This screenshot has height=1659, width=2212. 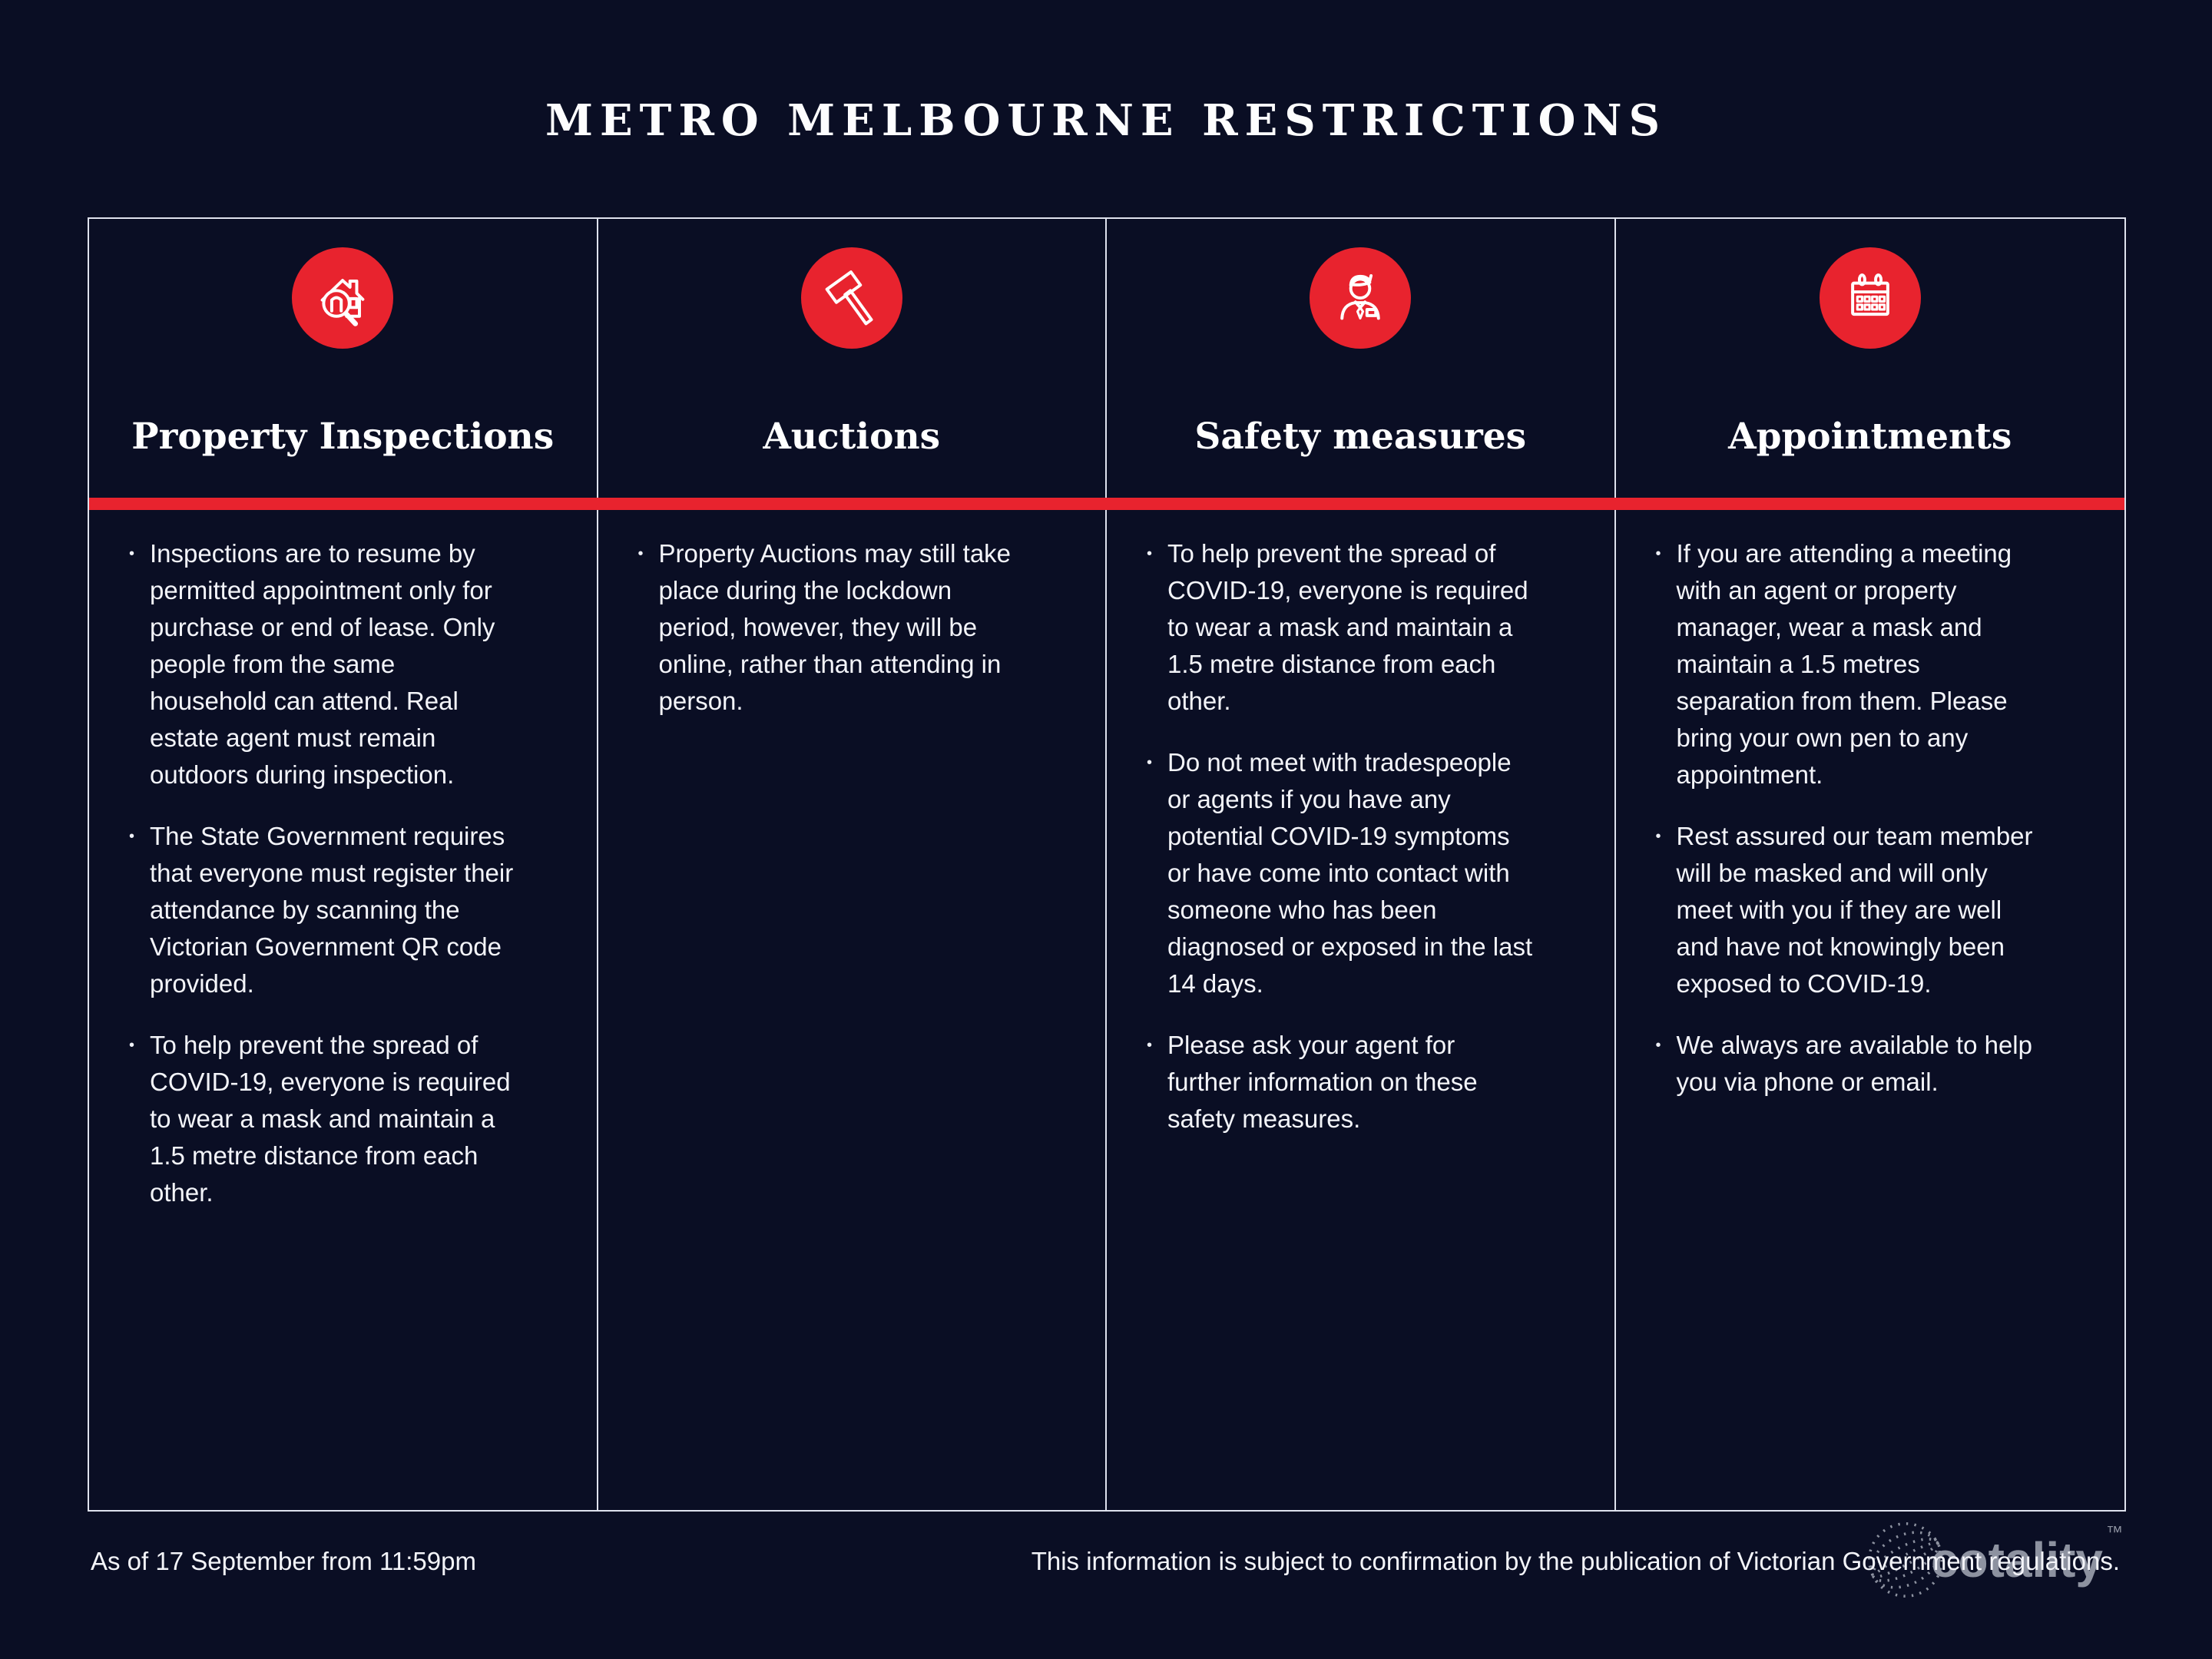 I want to click on gavel-icon, so click(x=849, y=298).